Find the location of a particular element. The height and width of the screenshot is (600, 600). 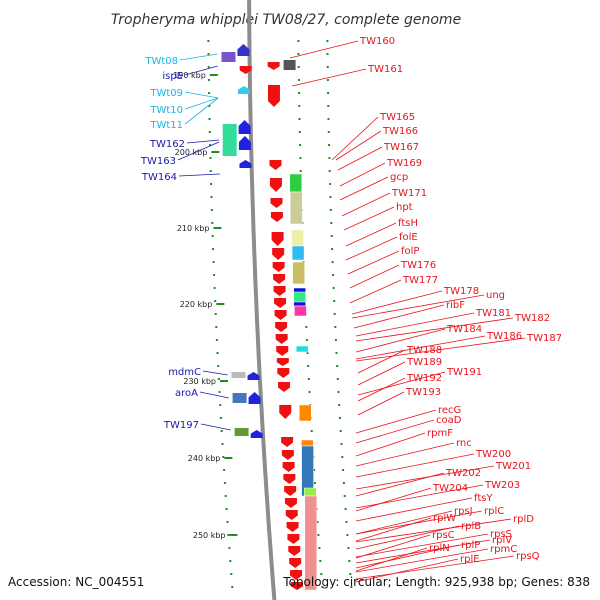

gene-label-TW169: TW169 is located at coordinates (404, 163).